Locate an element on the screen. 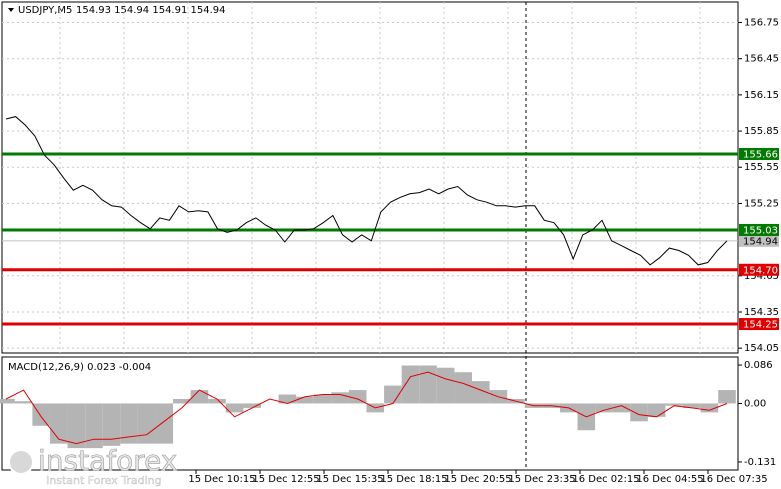 Image resolution: width=781 pixels, height=489 pixels. y-tick-label: 155.25 is located at coordinates (761, 203).